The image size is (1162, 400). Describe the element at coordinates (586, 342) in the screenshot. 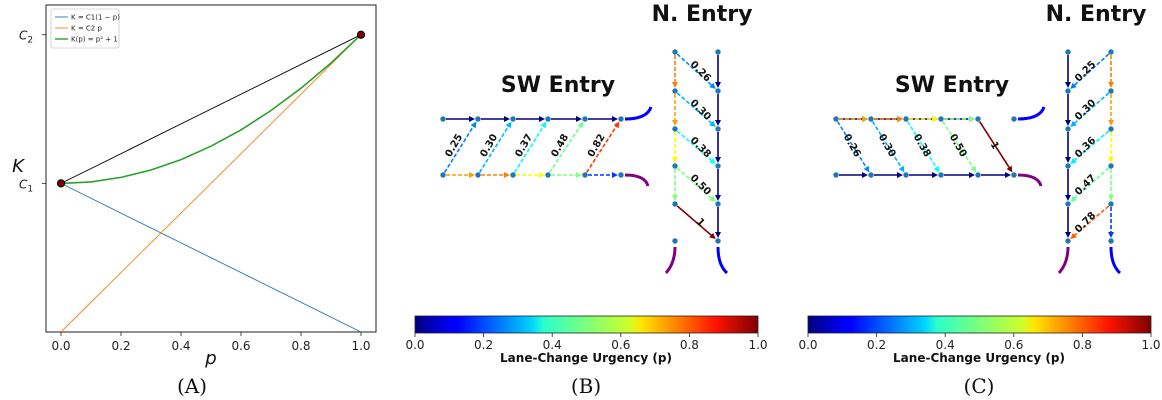

I see `colorbar-ticks: 0.0 0.2 0.4 0.6 0.8 1.0` at that location.